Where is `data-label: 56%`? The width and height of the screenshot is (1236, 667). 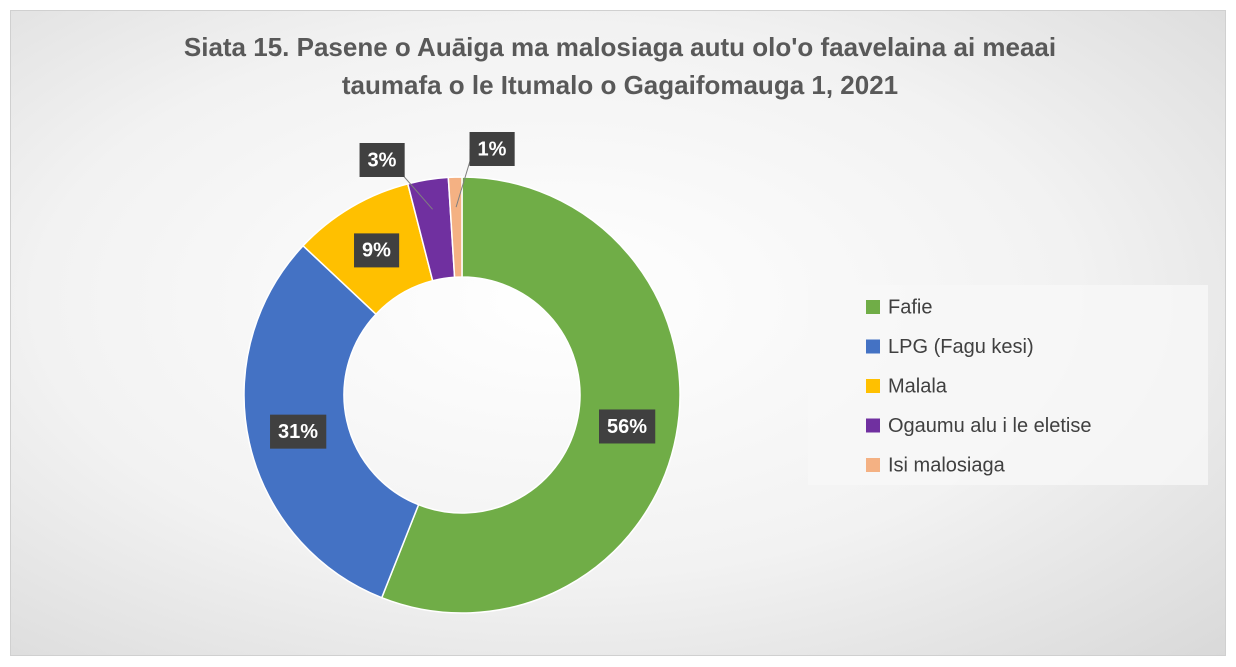
data-label: 56% is located at coordinates (627, 427).